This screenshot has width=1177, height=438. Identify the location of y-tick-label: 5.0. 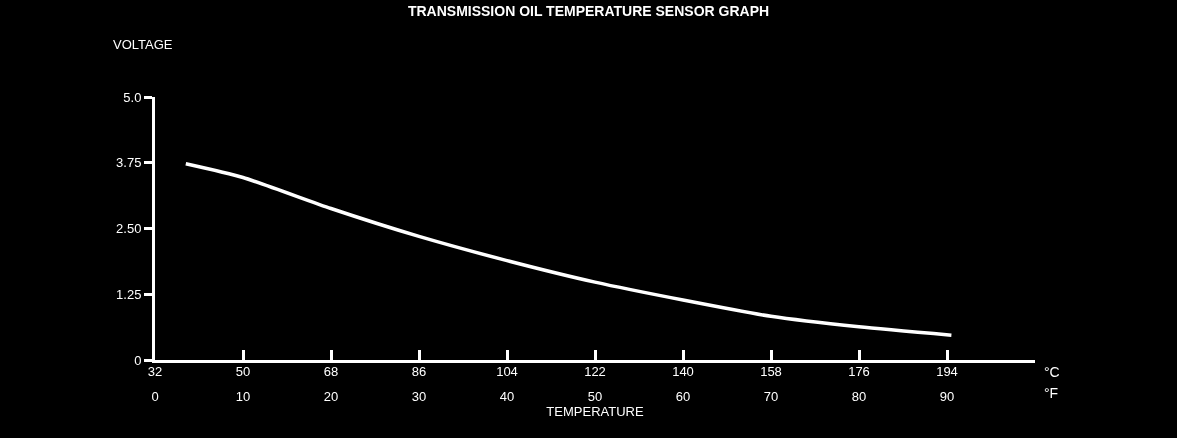
(132, 97).